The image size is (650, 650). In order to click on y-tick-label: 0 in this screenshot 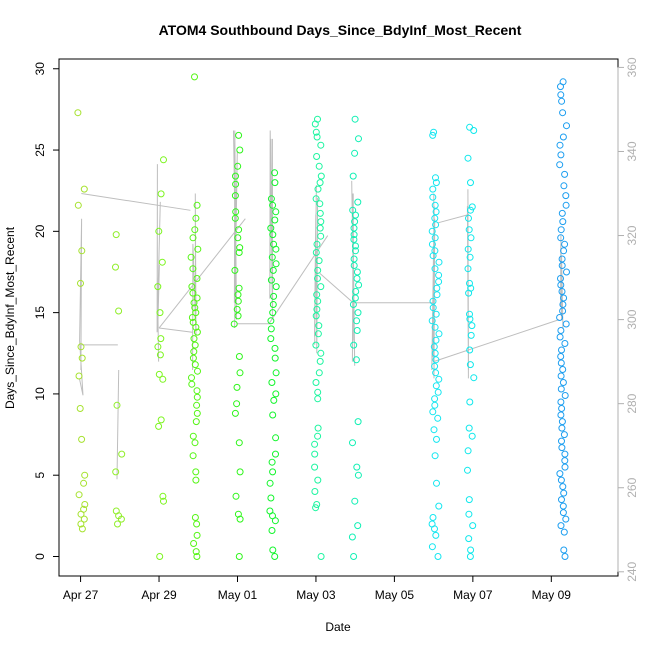, I will do `click(40, 556)`.